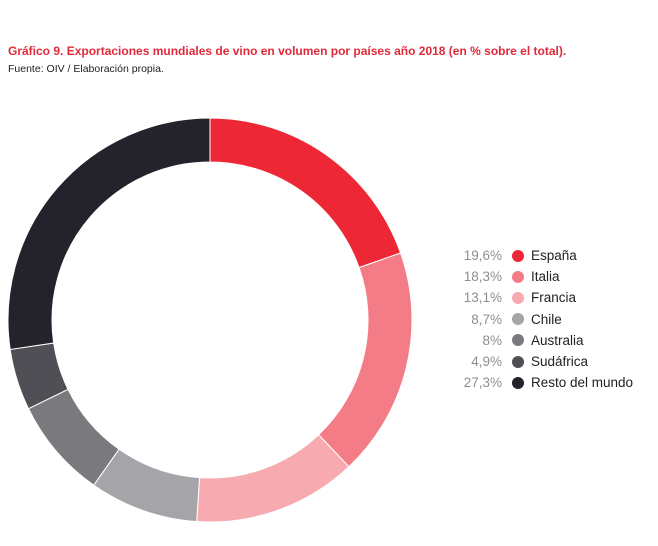  What do you see at coordinates (482, 298) in the screenshot?
I see `legend-value: 13,1%` at bounding box center [482, 298].